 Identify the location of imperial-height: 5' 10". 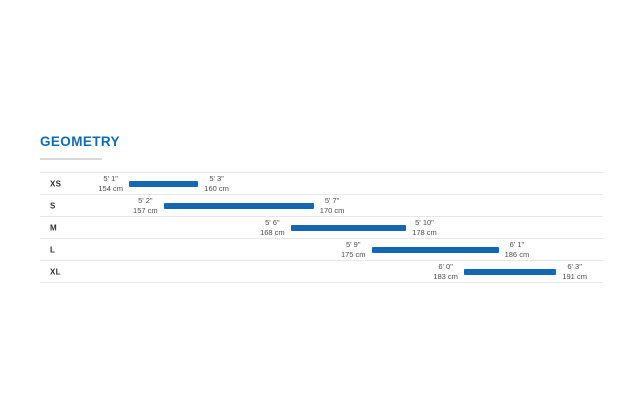
(424, 222).